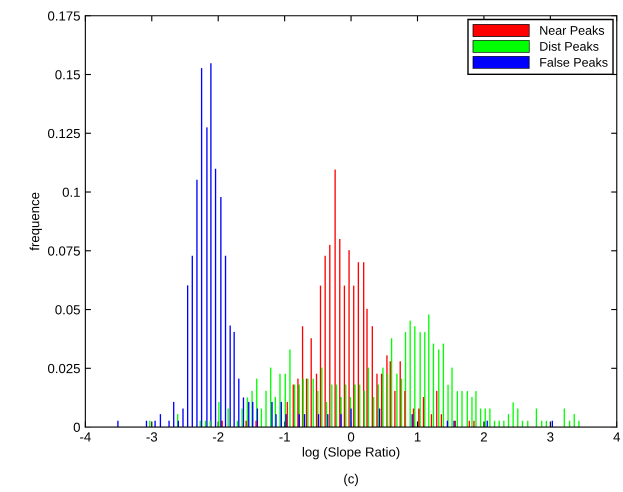  I want to click on y-tick-label: 0, so click(77, 427).